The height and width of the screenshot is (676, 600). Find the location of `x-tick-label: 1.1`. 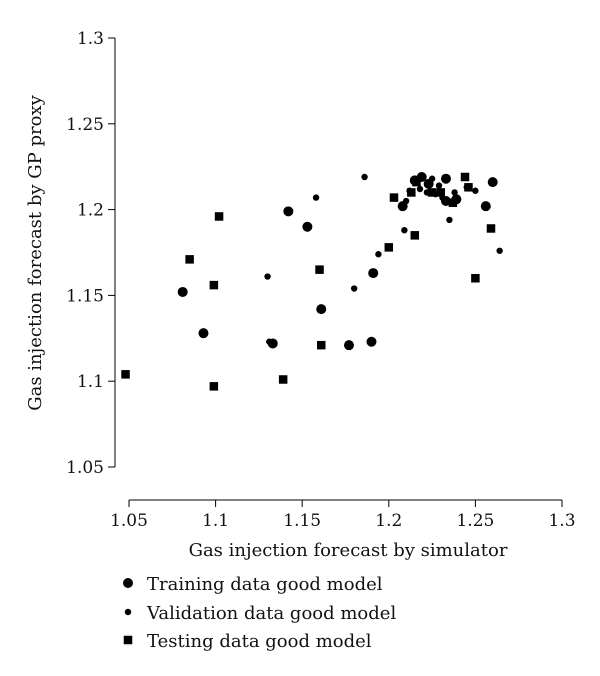

x-tick-label: 1.1 is located at coordinates (215, 521).